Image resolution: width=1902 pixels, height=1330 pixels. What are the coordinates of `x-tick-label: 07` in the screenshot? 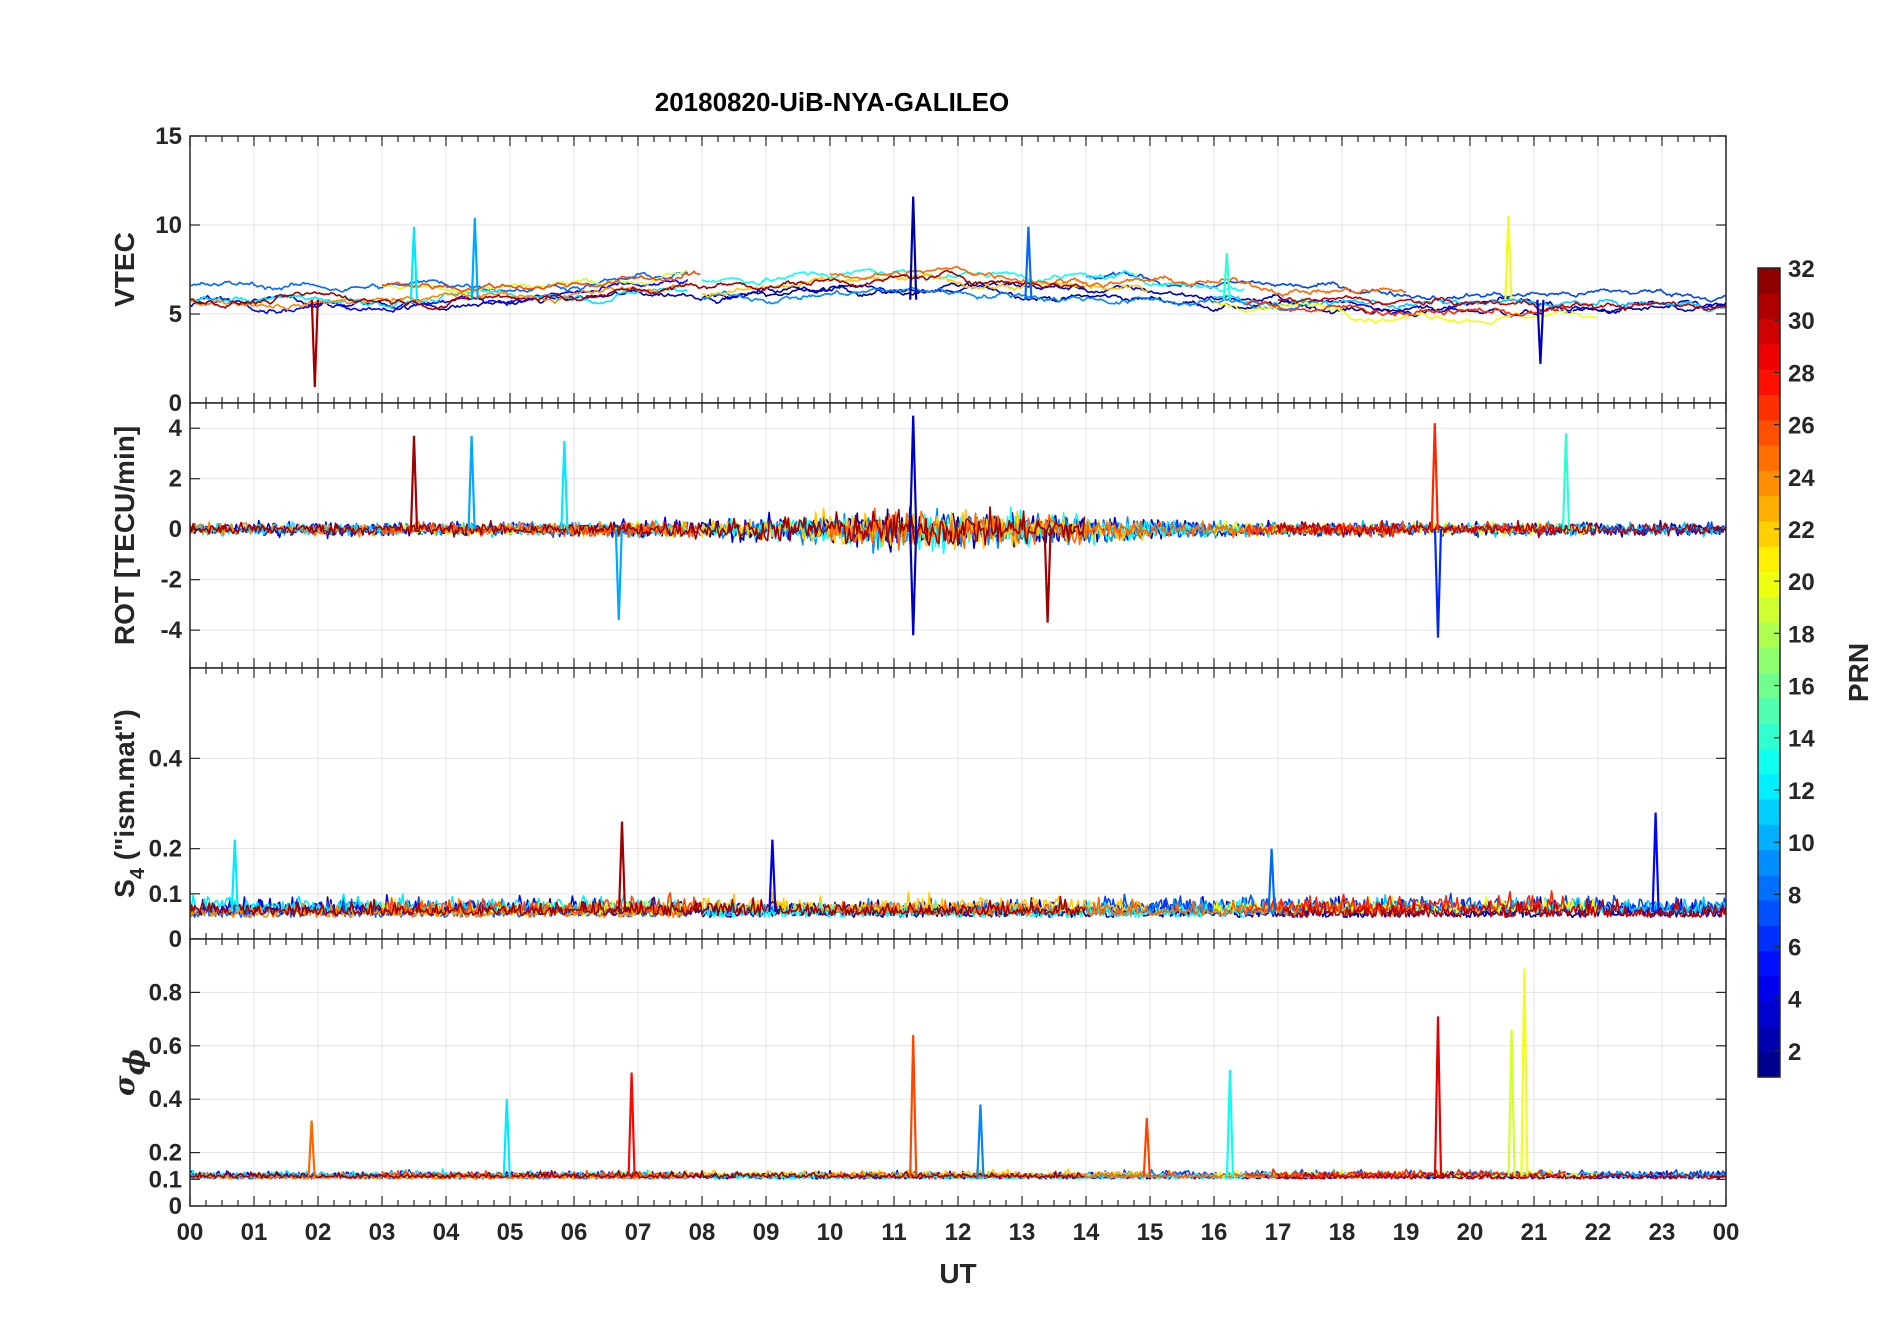 It's located at (638, 1232).